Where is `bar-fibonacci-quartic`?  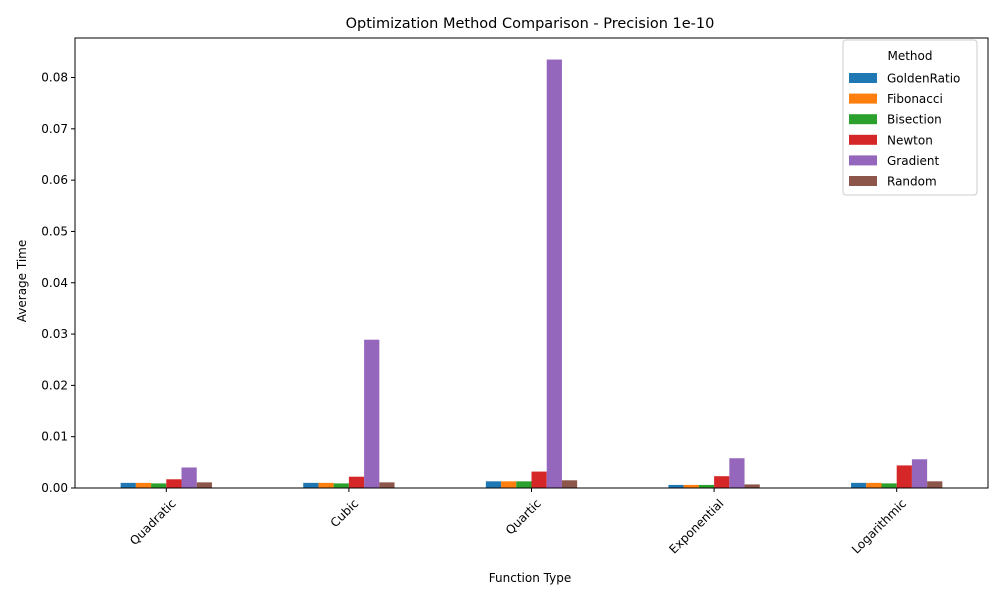 bar-fibonacci-quartic is located at coordinates (509, 484).